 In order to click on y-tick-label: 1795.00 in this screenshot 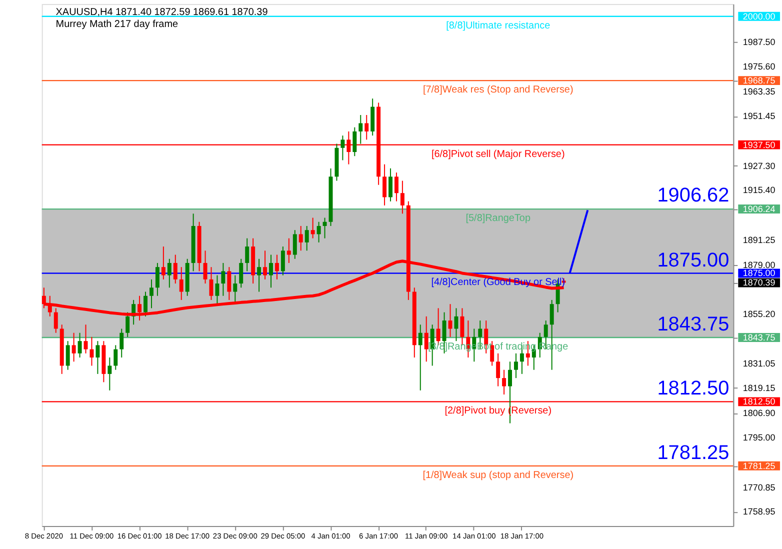, I will do `click(759, 437)`.